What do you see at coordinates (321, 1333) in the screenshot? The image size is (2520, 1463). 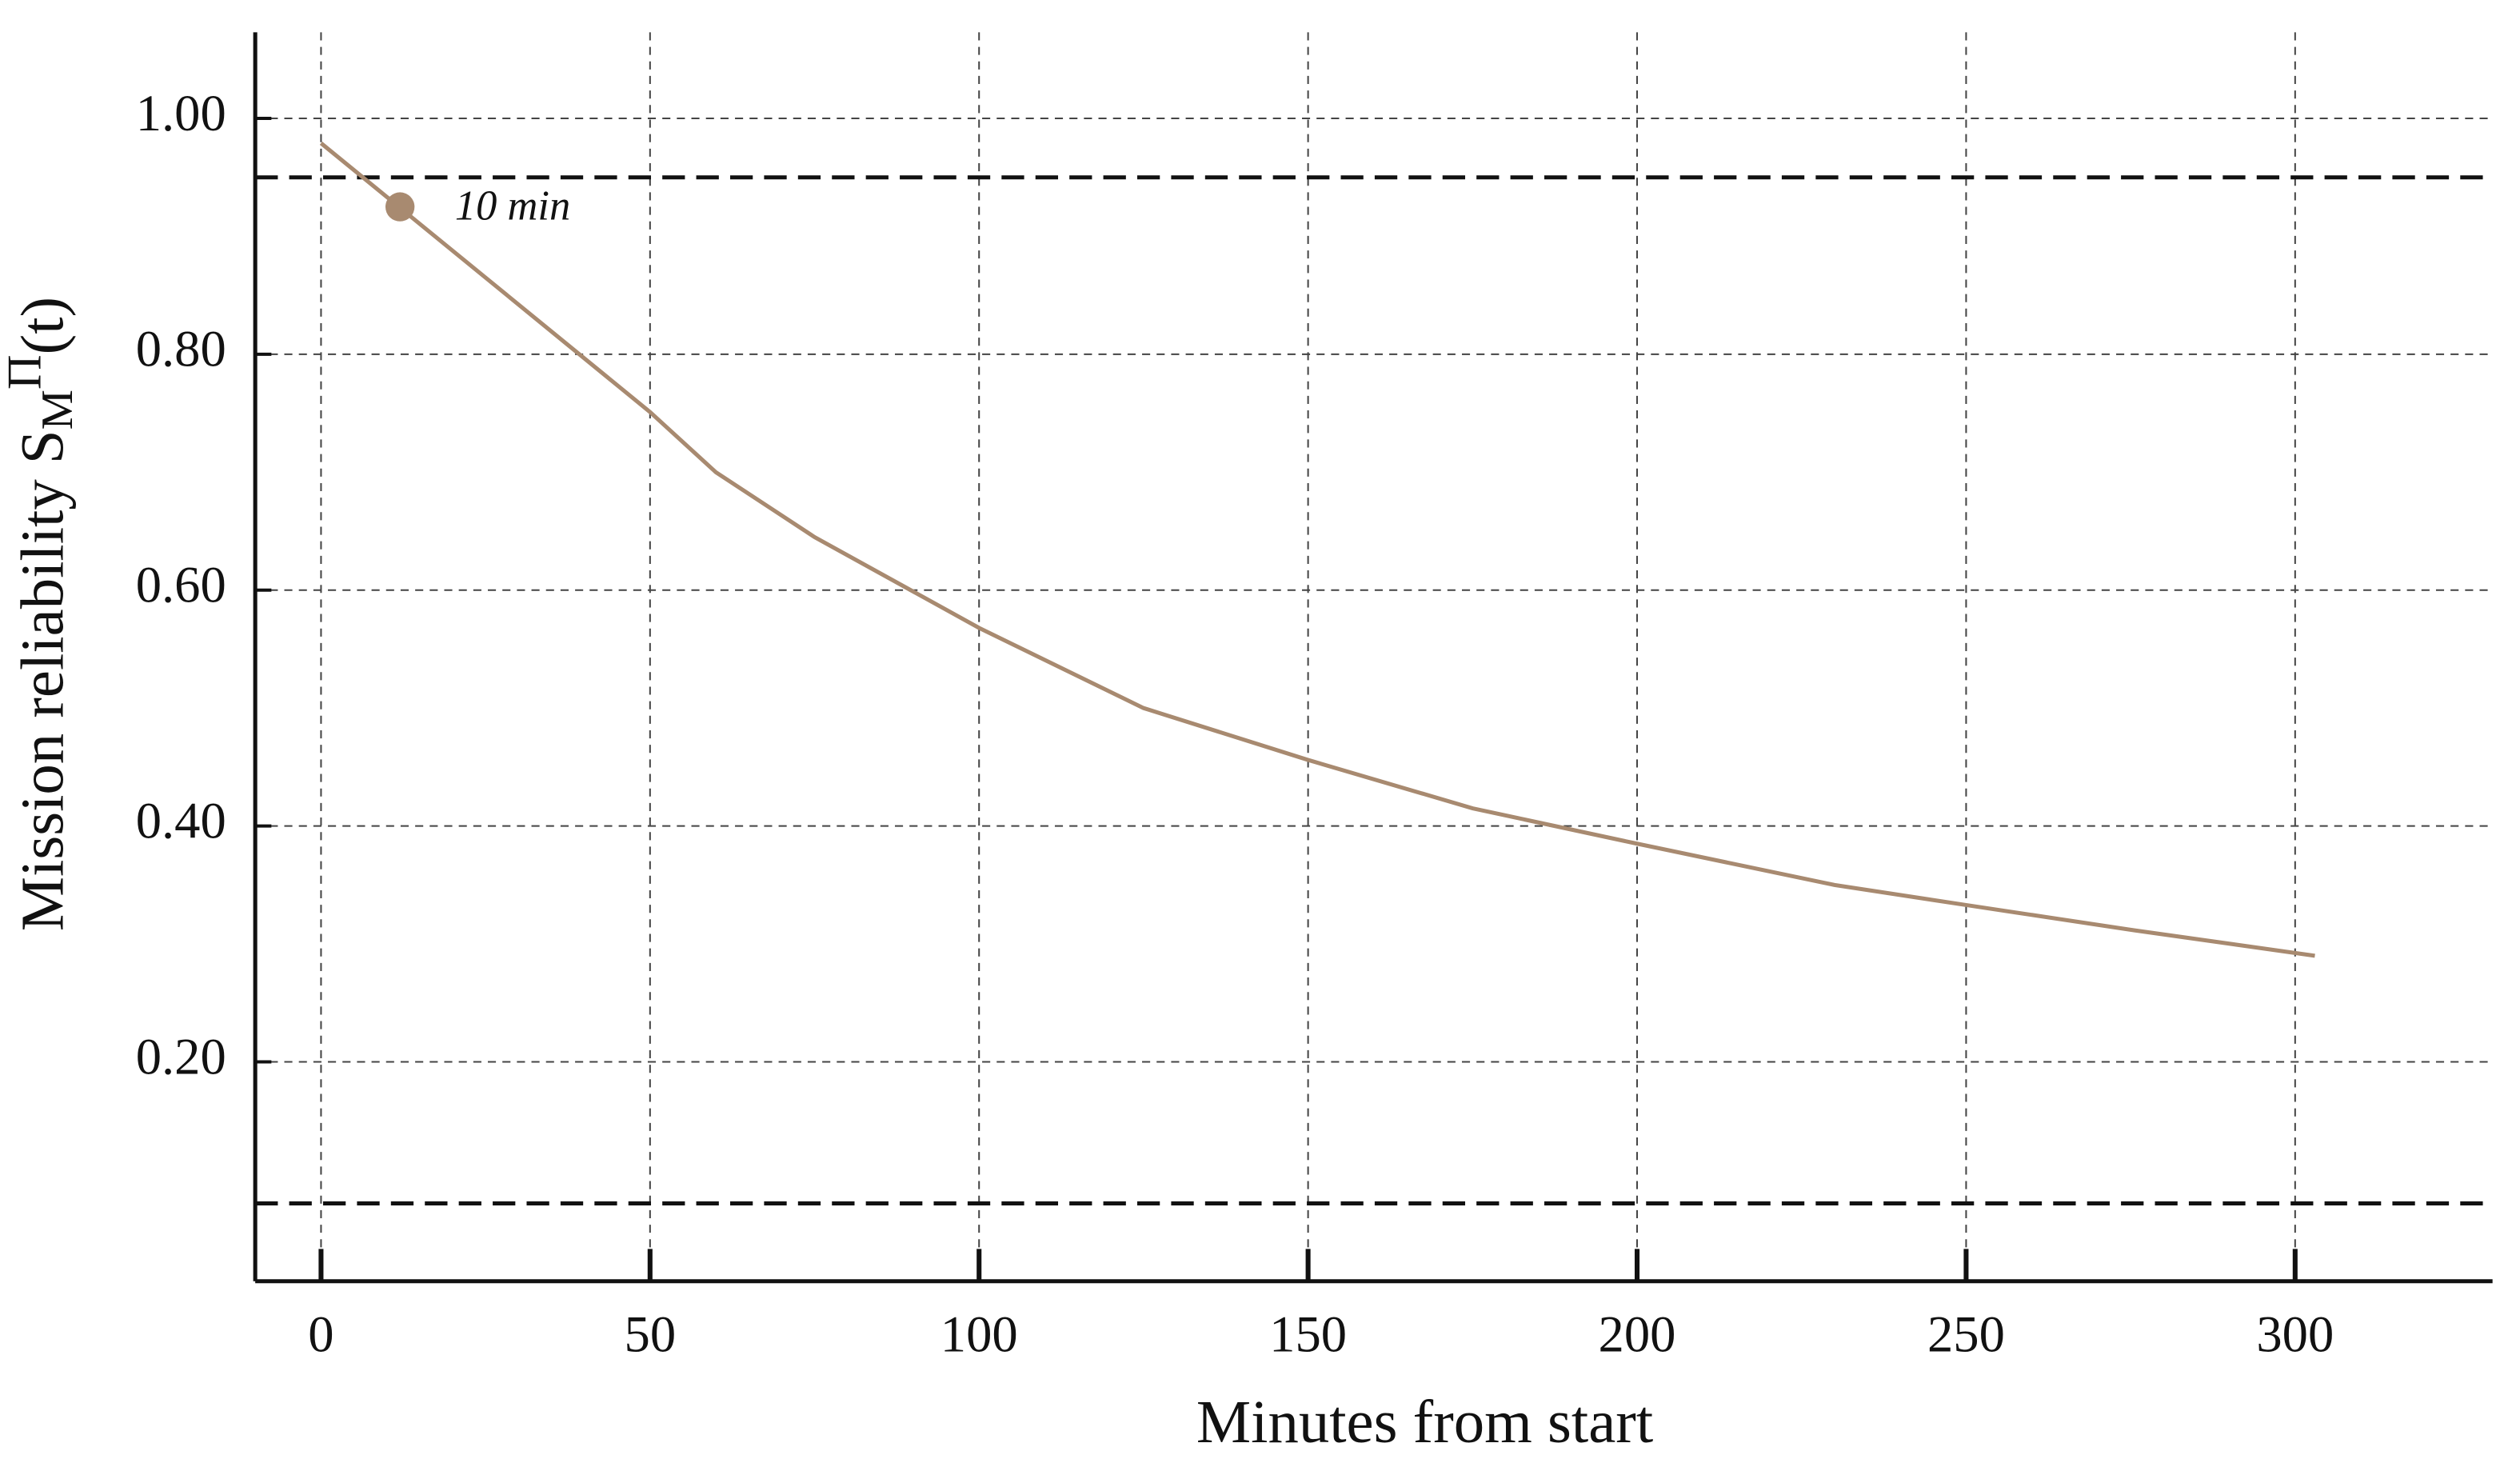 I see `x-tick-label: 0` at bounding box center [321, 1333].